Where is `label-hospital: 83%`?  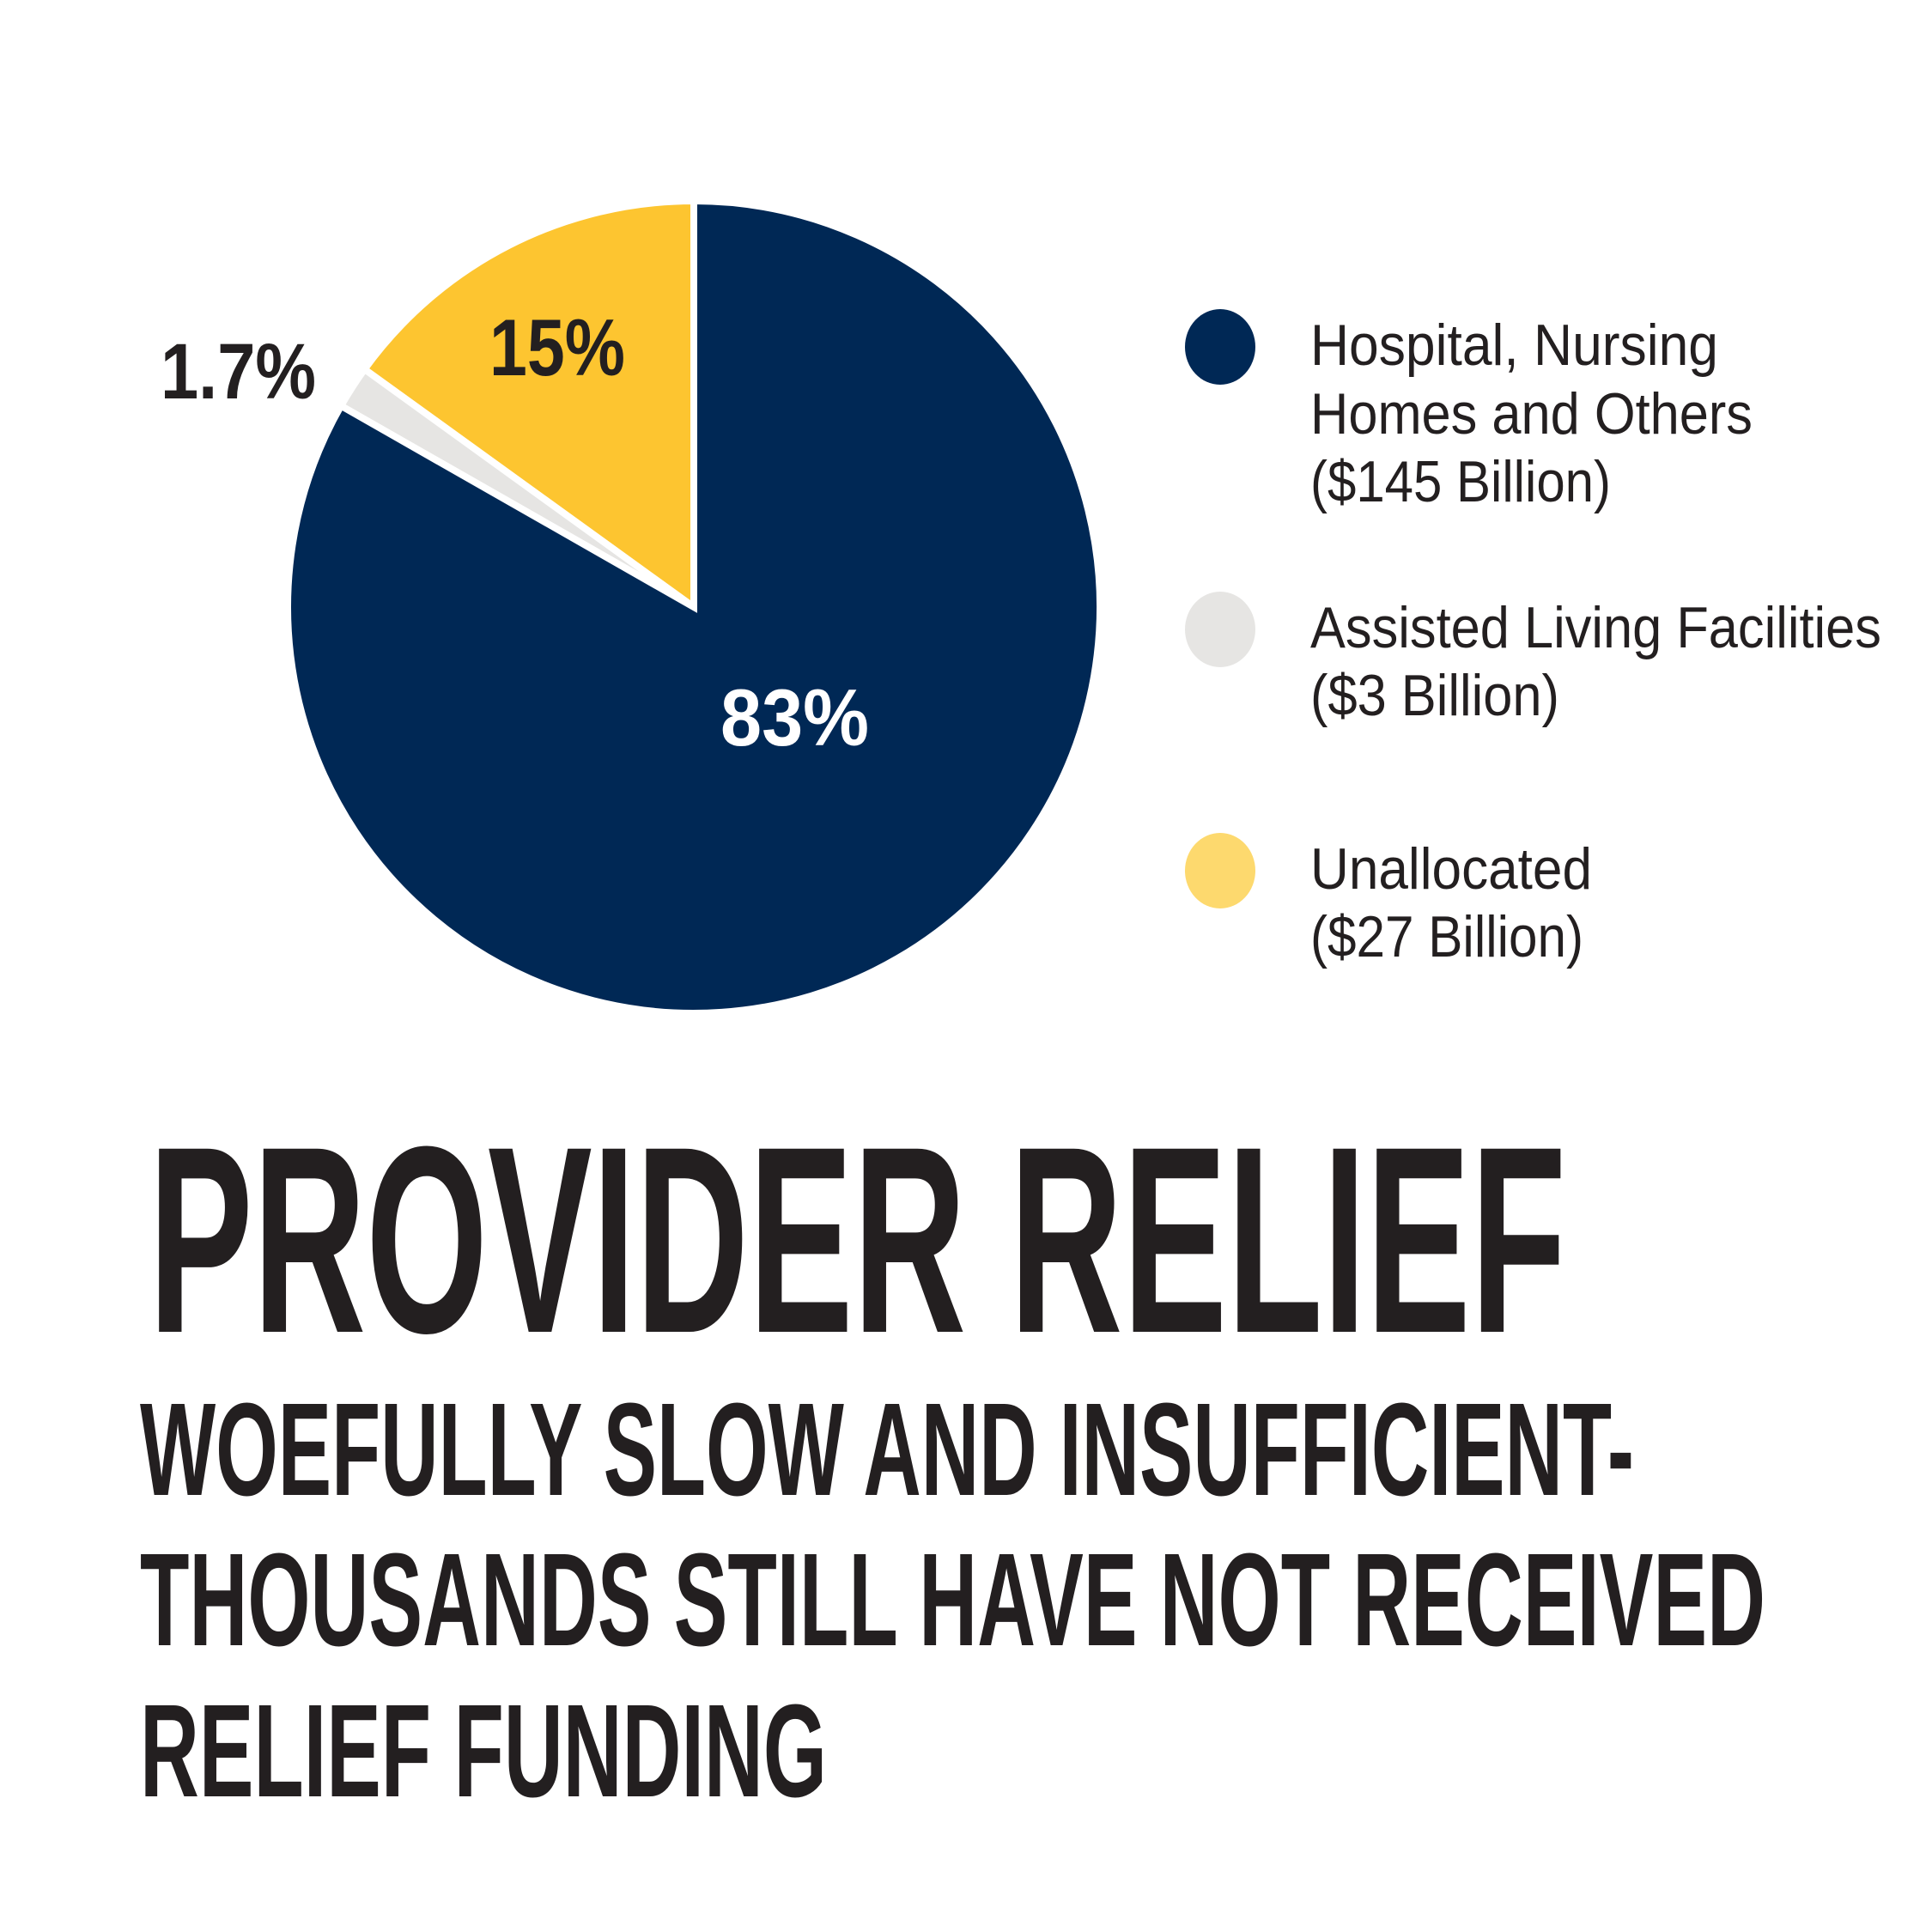
label-hospital: 83% is located at coordinates (794, 717).